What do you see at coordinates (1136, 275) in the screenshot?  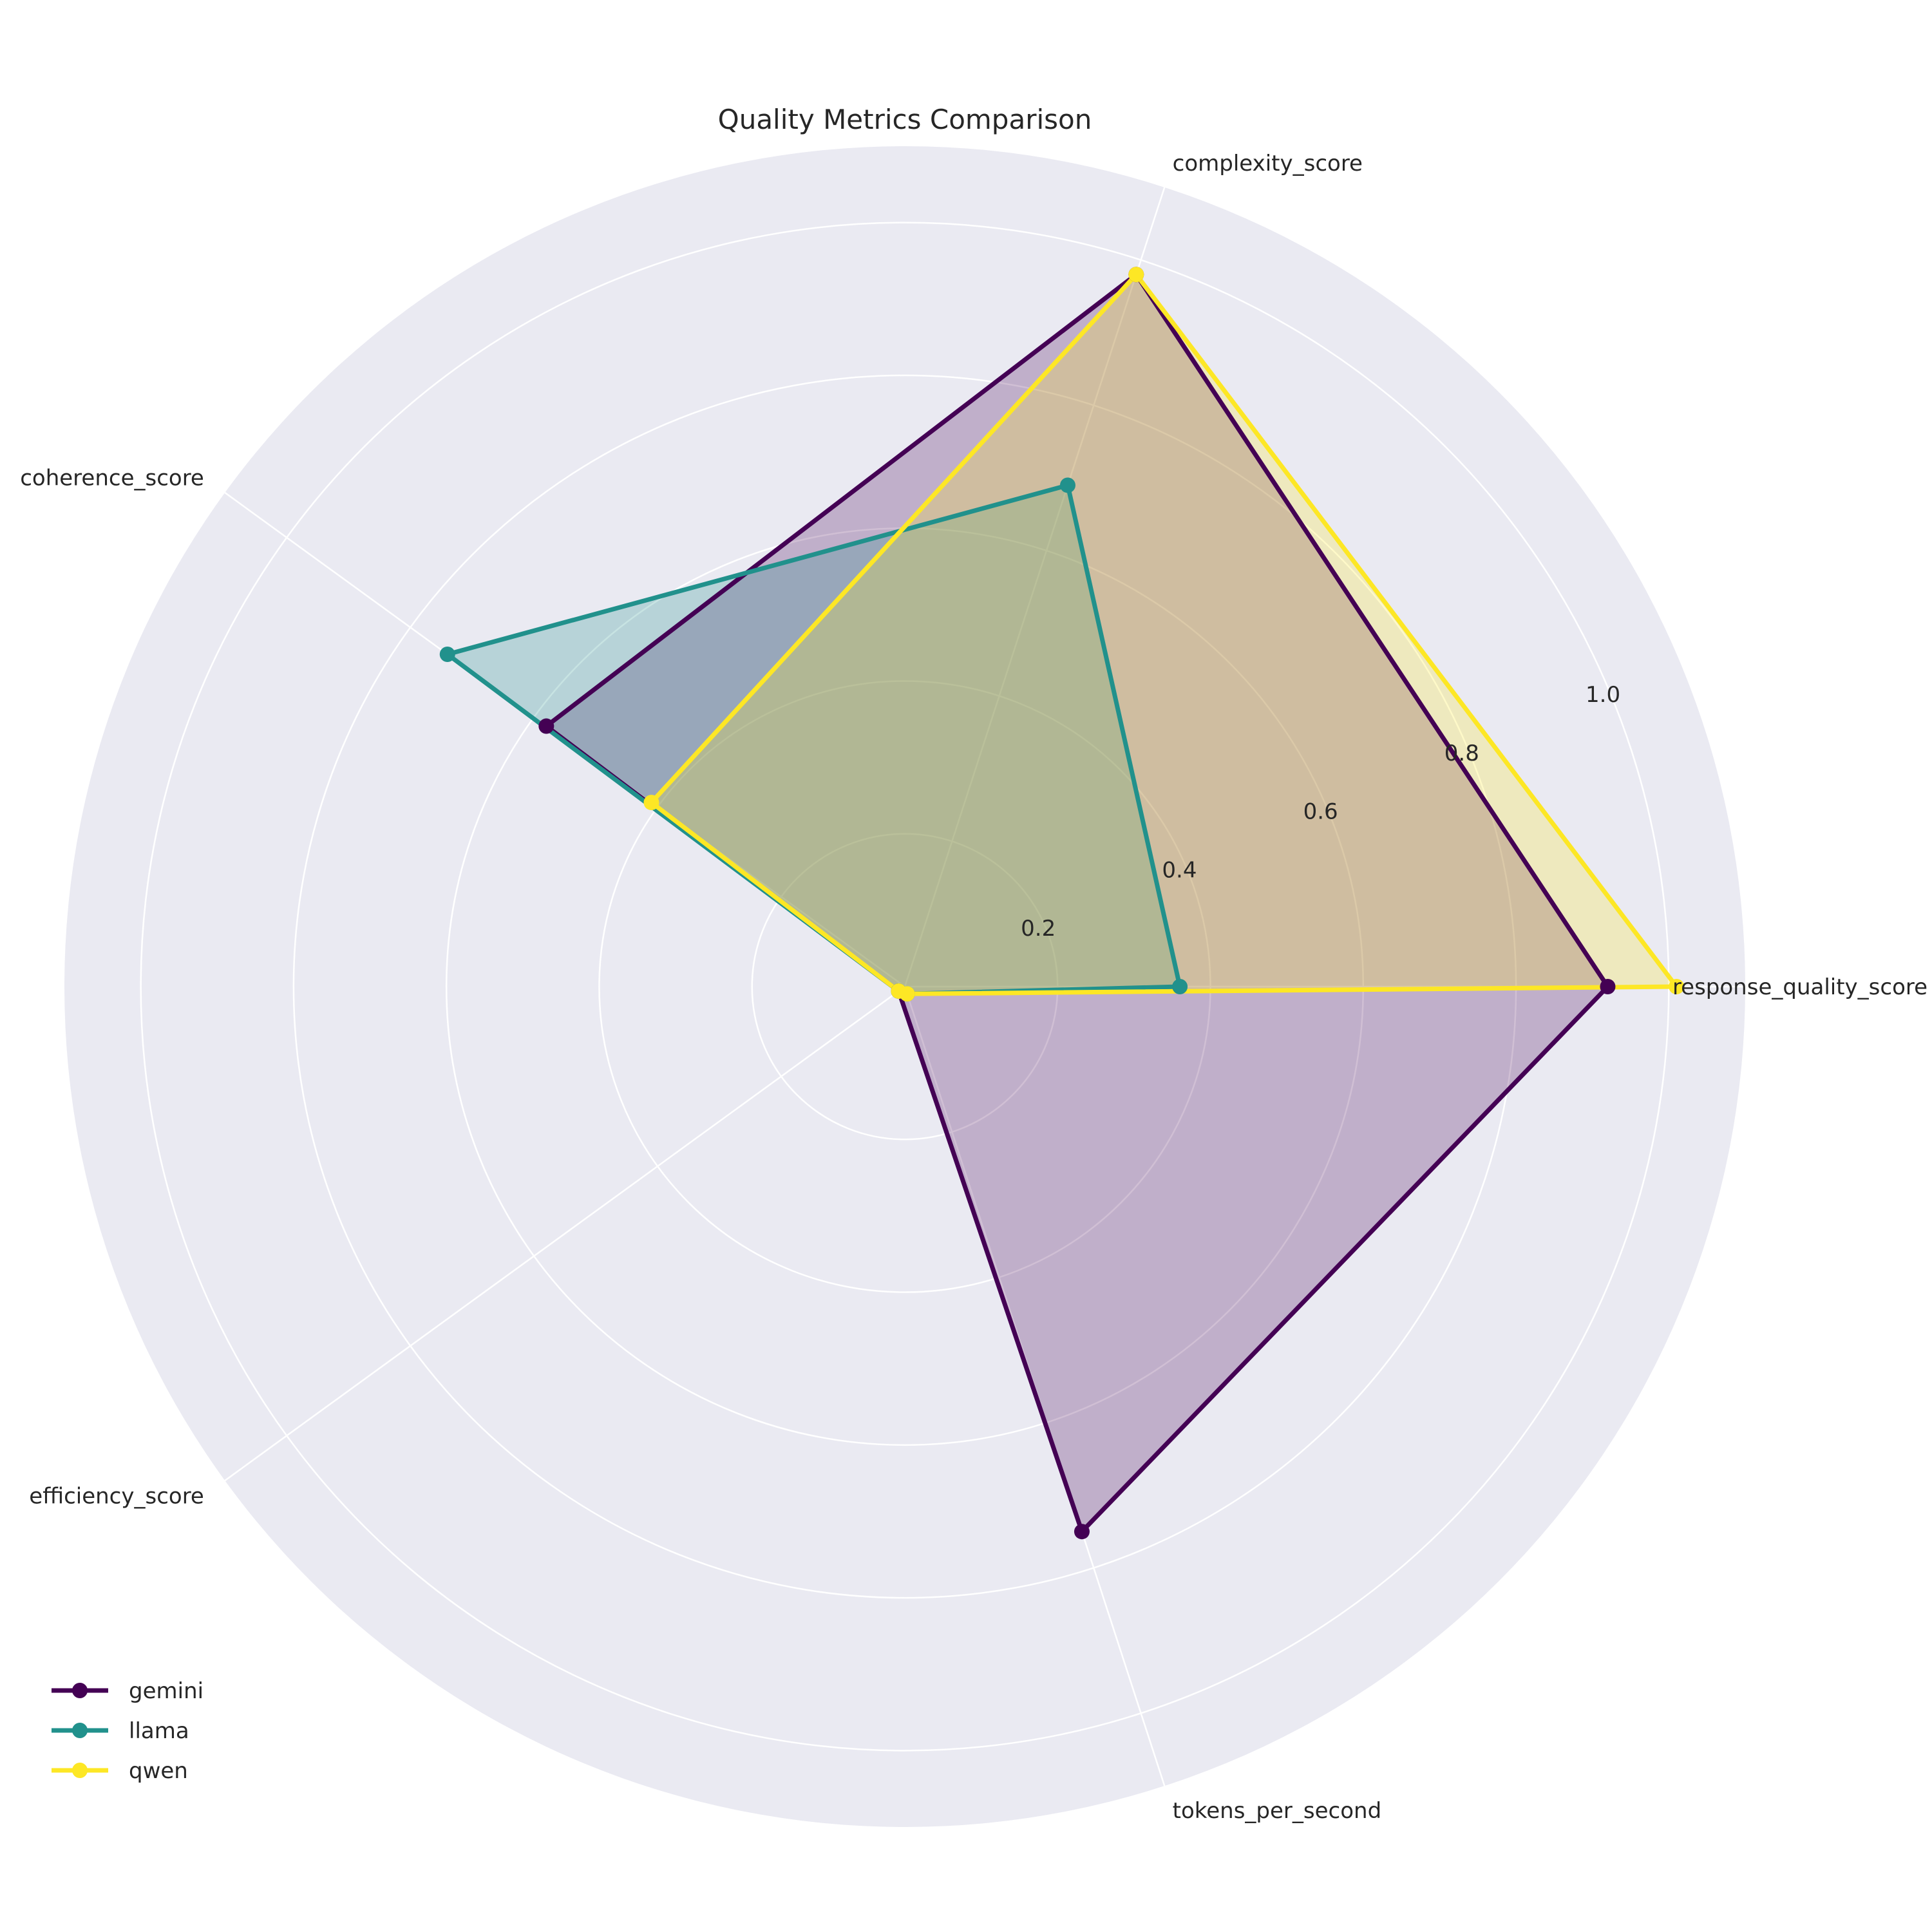 I see `point-qwen-complexity-score` at bounding box center [1136, 275].